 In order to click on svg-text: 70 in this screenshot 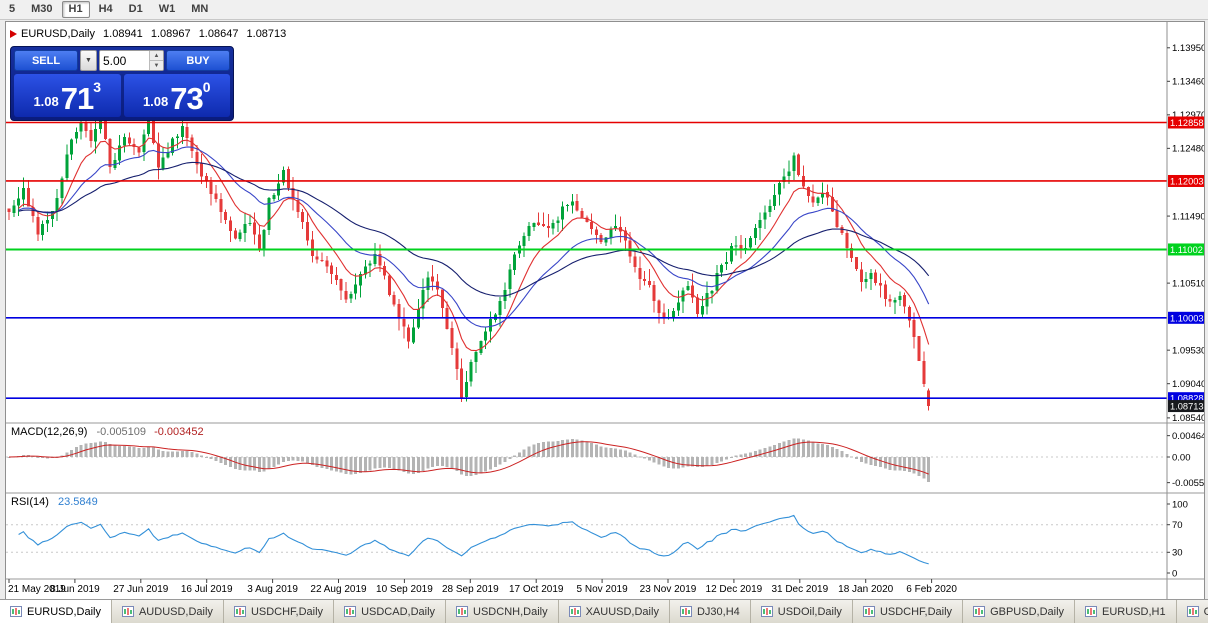, I will do `click(1177, 525)`.